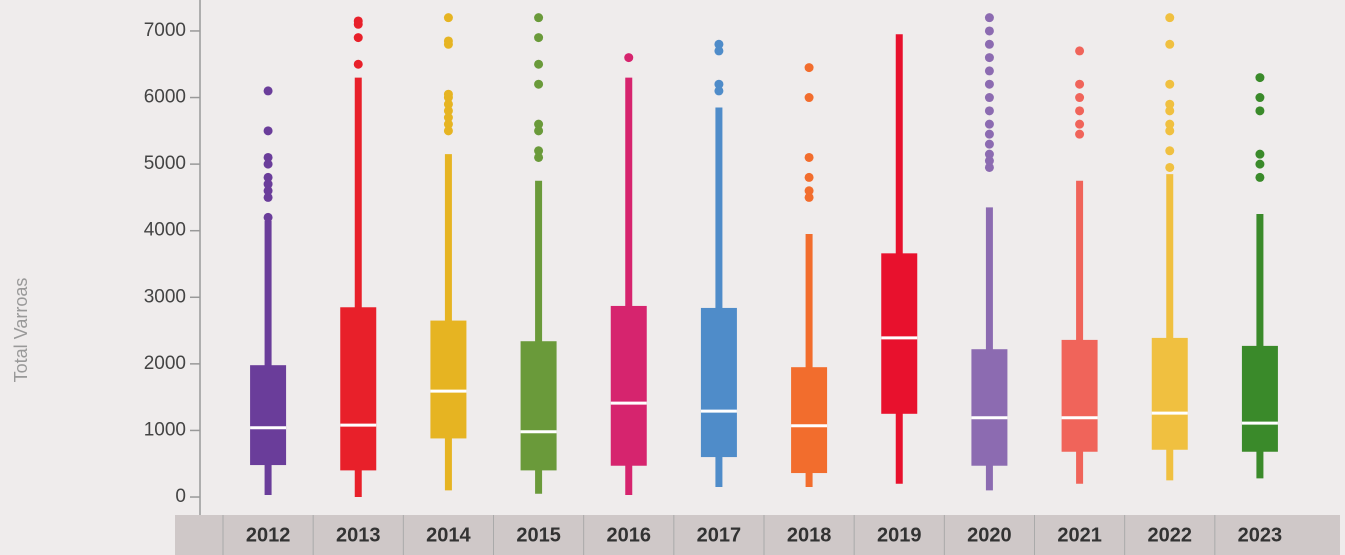 The image size is (1345, 555). What do you see at coordinates (989, 535) in the screenshot?
I see `x-tick-label: 2020` at bounding box center [989, 535].